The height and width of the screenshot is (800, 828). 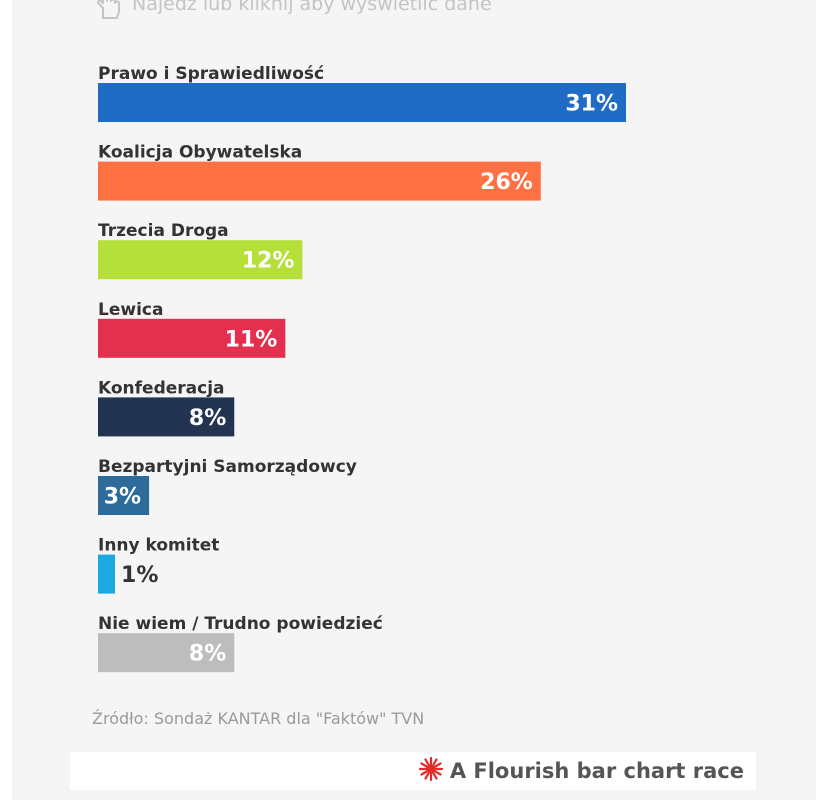 I want to click on bar-value-konfederacja: 8%, so click(x=207, y=418).